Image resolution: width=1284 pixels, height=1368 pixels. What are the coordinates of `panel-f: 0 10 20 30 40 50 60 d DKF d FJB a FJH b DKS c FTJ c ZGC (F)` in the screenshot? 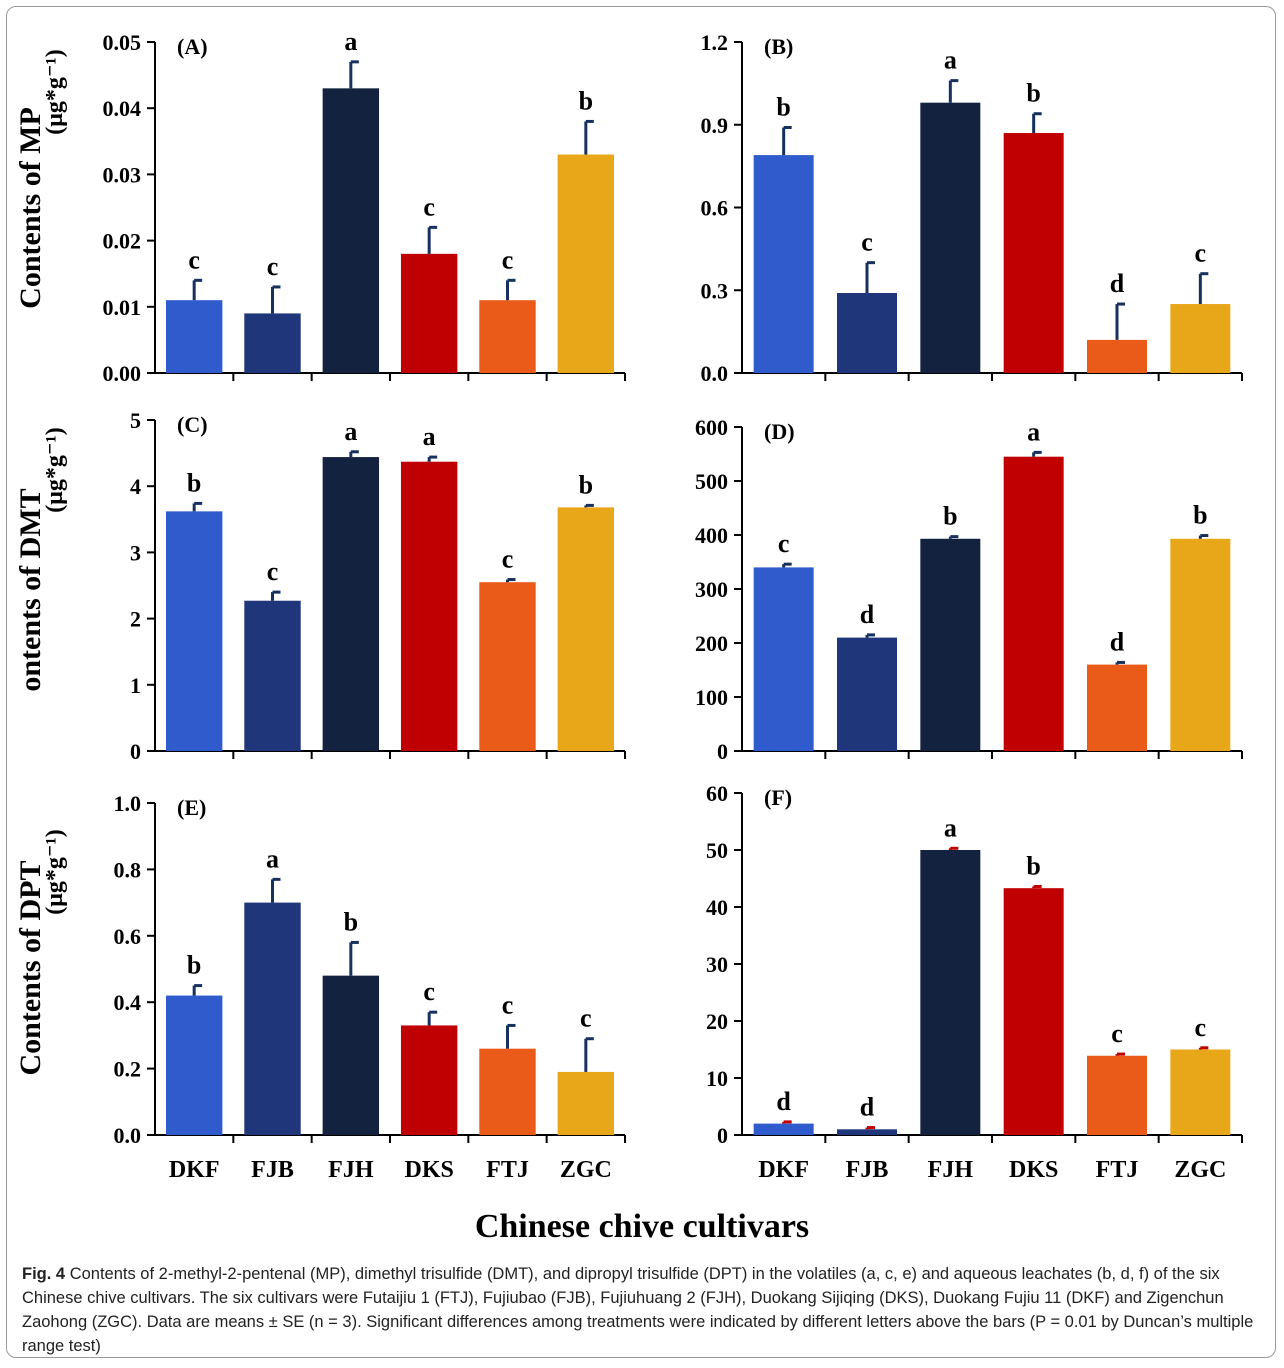 It's located at (974, 982).